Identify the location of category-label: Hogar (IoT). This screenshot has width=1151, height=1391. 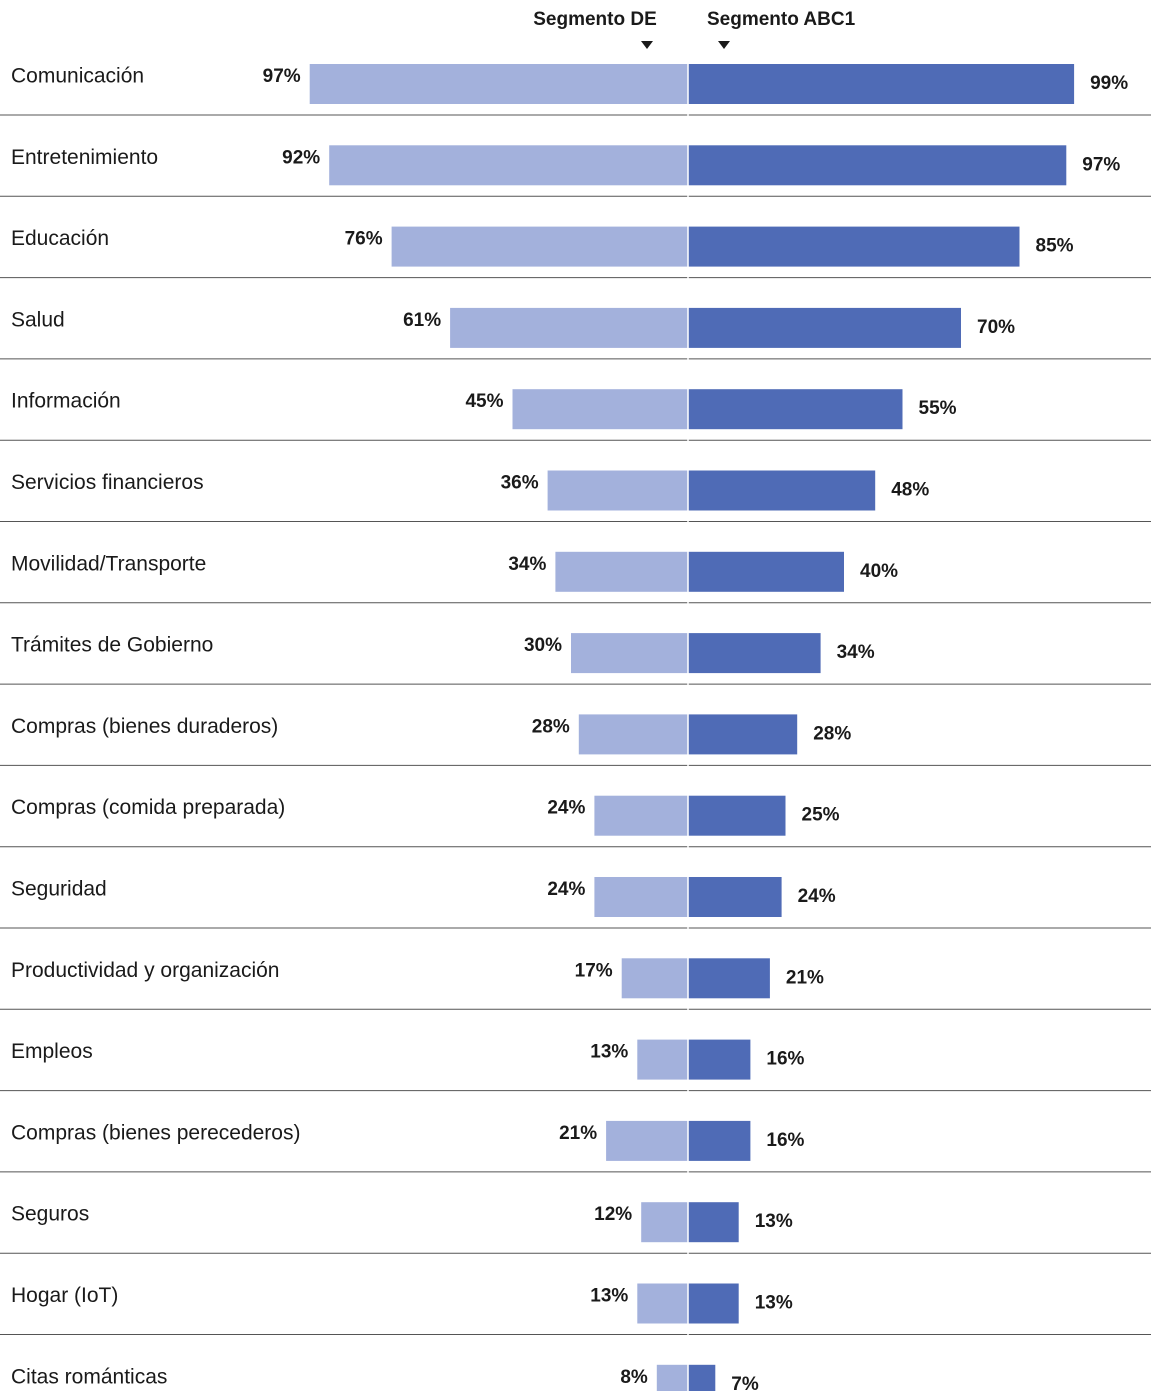
(64, 1295).